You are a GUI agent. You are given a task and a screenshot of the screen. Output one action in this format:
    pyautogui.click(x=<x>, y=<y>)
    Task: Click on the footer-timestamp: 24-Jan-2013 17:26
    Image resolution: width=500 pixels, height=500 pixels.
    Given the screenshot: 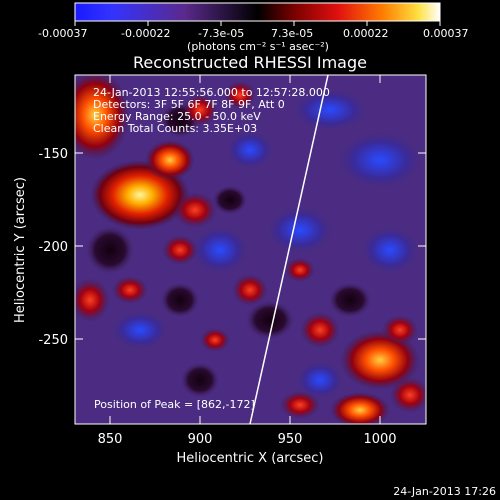 What is the action you would take?
    pyautogui.click(x=444, y=491)
    